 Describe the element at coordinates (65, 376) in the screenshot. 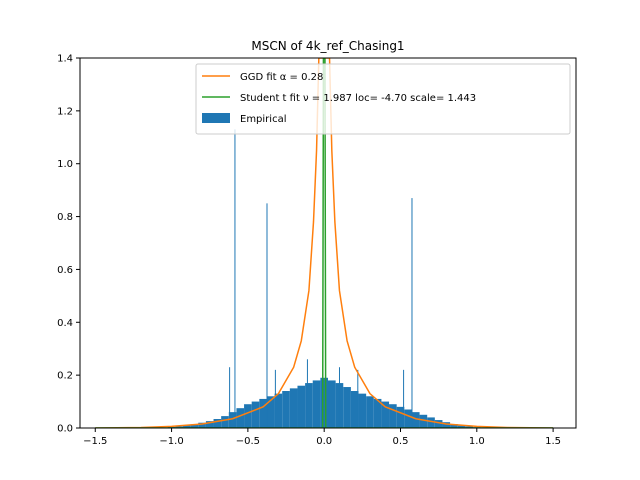

I see `y-tick-label: 0.2` at that location.